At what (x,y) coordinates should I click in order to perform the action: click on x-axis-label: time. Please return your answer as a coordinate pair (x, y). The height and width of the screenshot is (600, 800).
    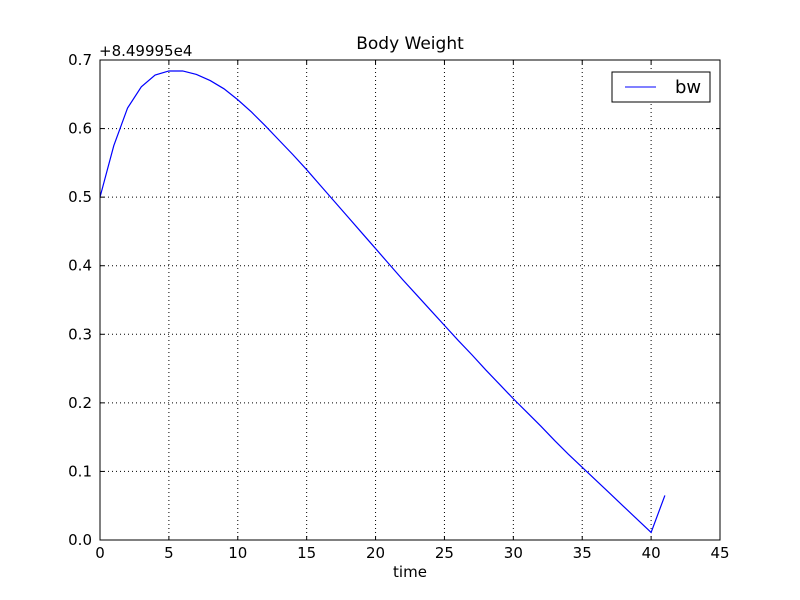
    Looking at the image, I should click on (410, 572).